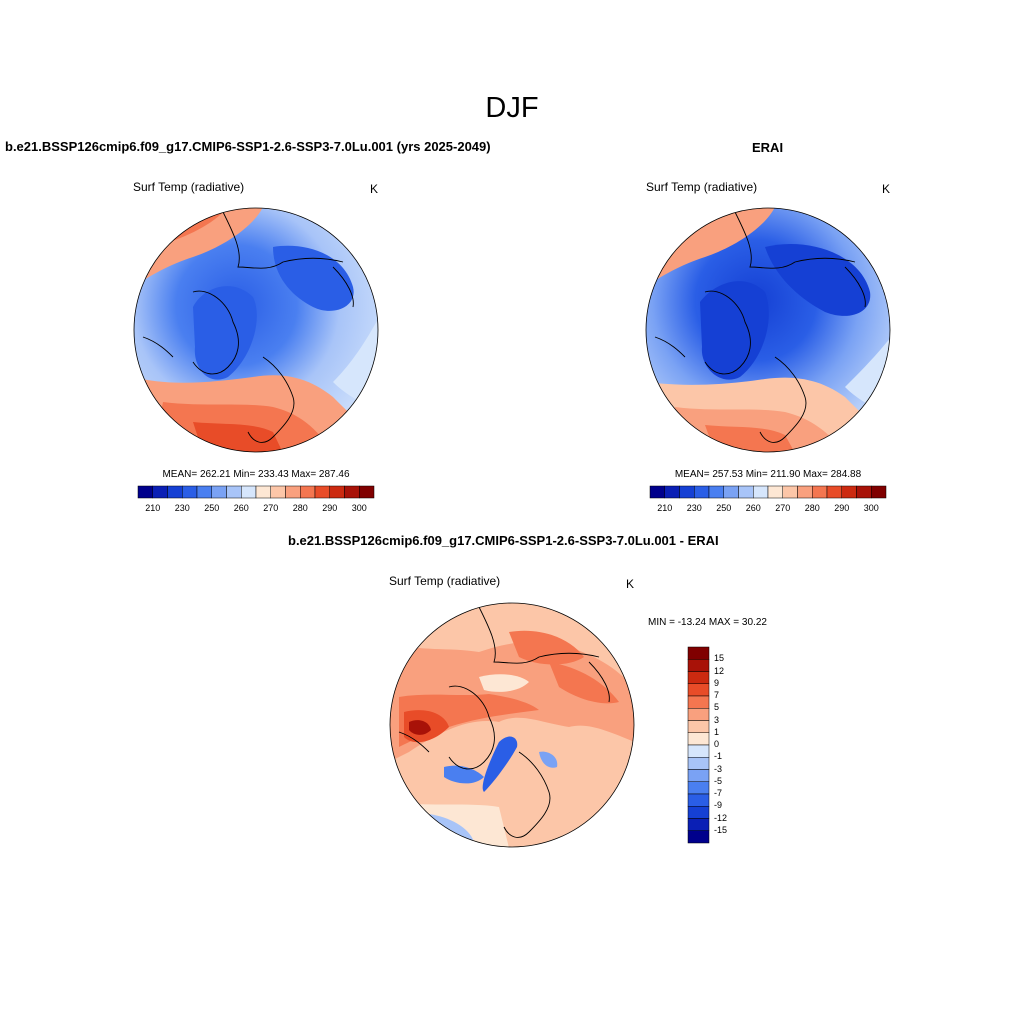 The image size is (1024, 1024). I want to click on colorbar-tick-label: 9, so click(717, 682).